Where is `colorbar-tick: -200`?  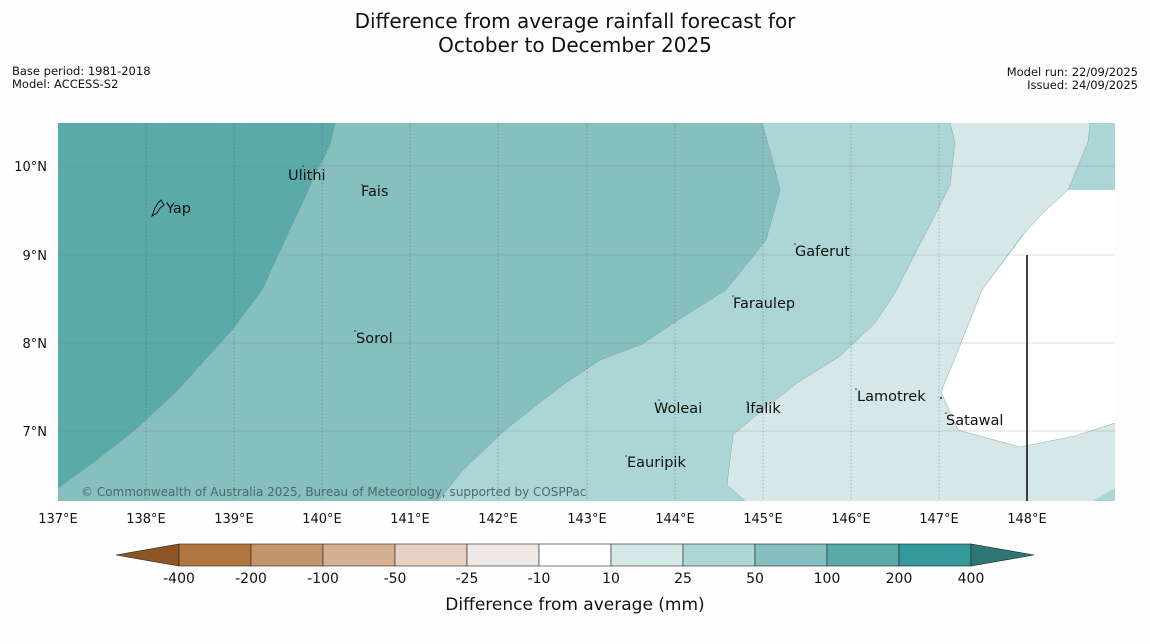 colorbar-tick: -200 is located at coordinates (251, 579).